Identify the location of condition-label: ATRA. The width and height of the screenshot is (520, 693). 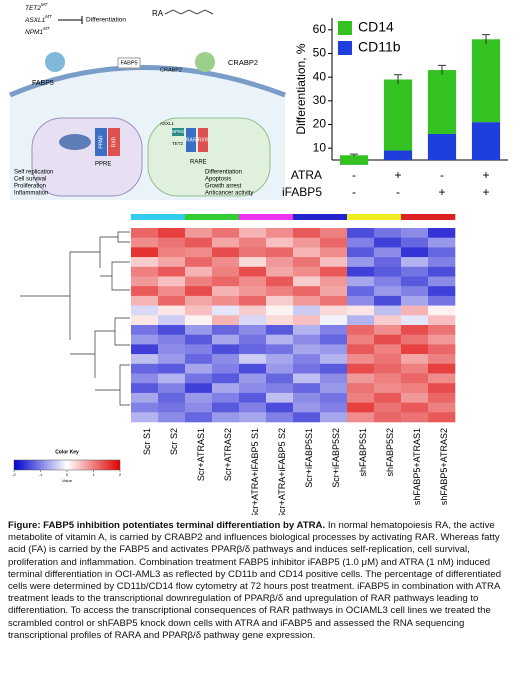
(306, 175).